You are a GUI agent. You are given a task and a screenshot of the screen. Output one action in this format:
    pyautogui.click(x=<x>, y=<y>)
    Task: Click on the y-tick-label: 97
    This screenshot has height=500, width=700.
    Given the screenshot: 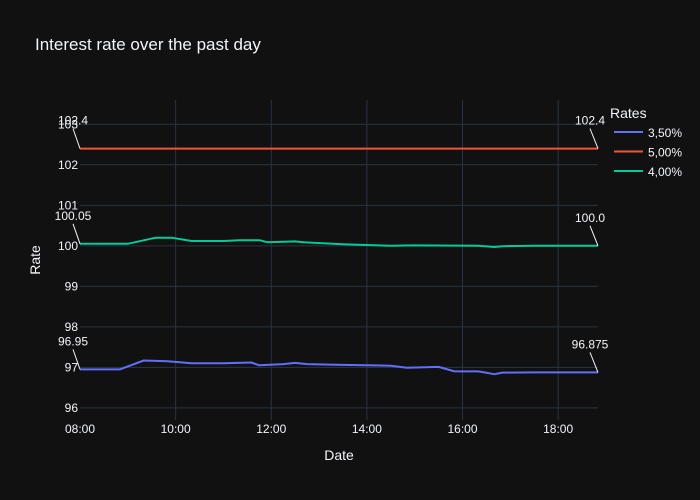 What is the action you would take?
    pyautogui.click(x=72, y=367)
    